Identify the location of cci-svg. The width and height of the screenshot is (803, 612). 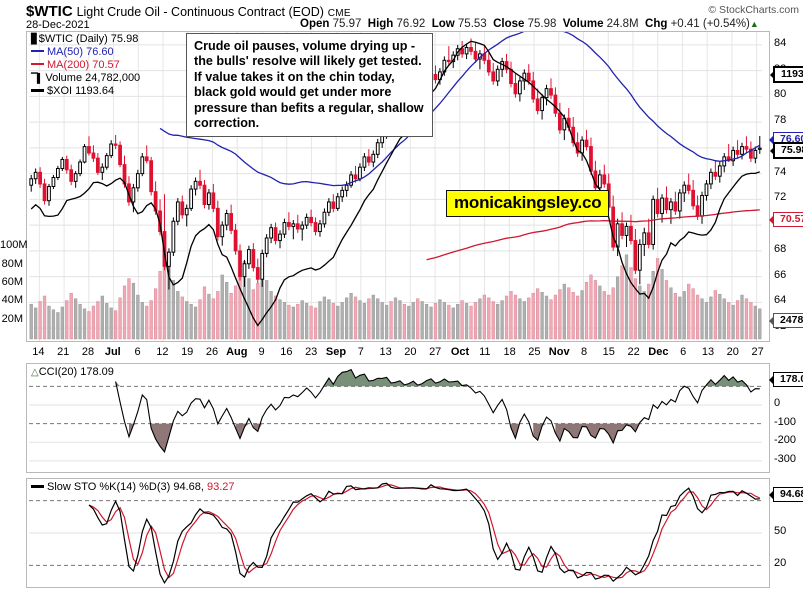
(395, 415).